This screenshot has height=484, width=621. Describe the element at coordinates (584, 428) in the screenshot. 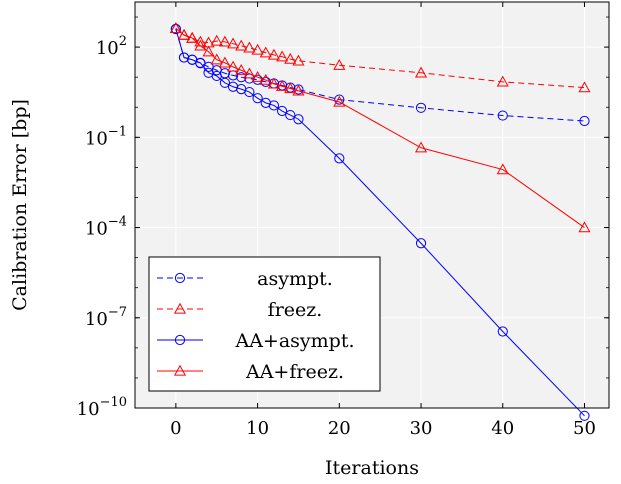

I see `x-tick-label: 50` at that location.